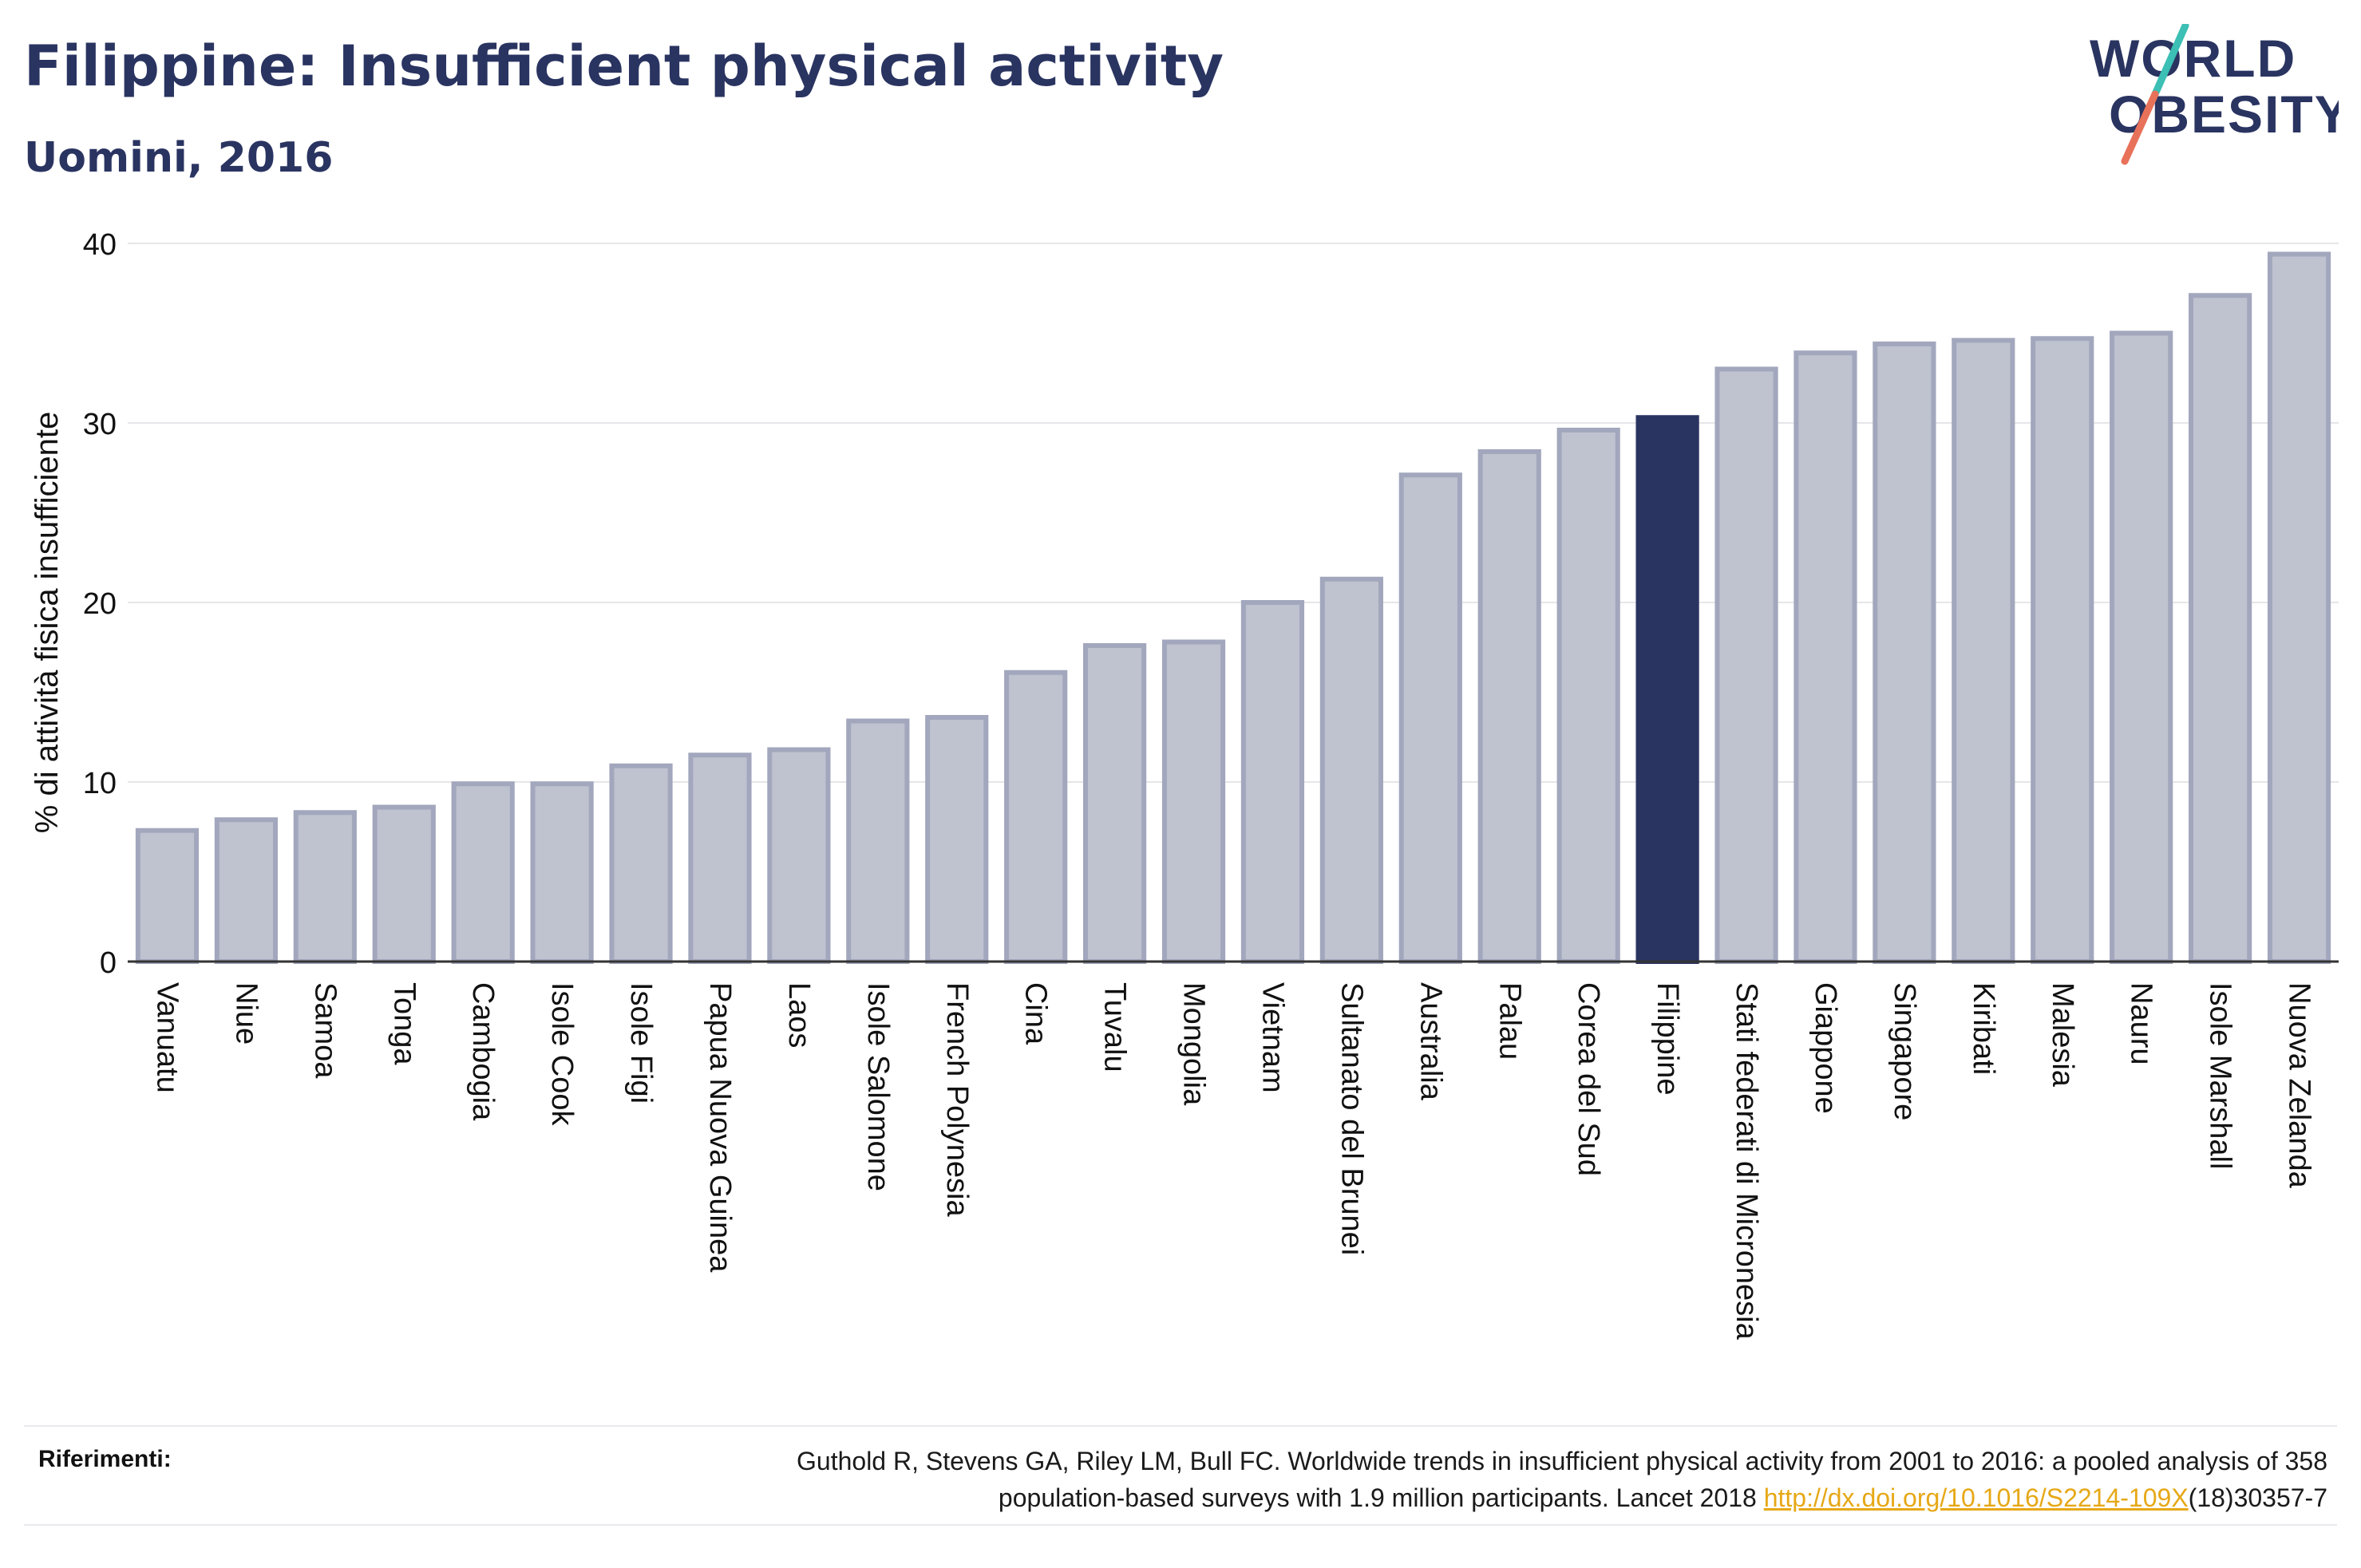  Describe the element at coordinates (2140, 127) in the screenshot. I see `logo-slash-coral` at that location.